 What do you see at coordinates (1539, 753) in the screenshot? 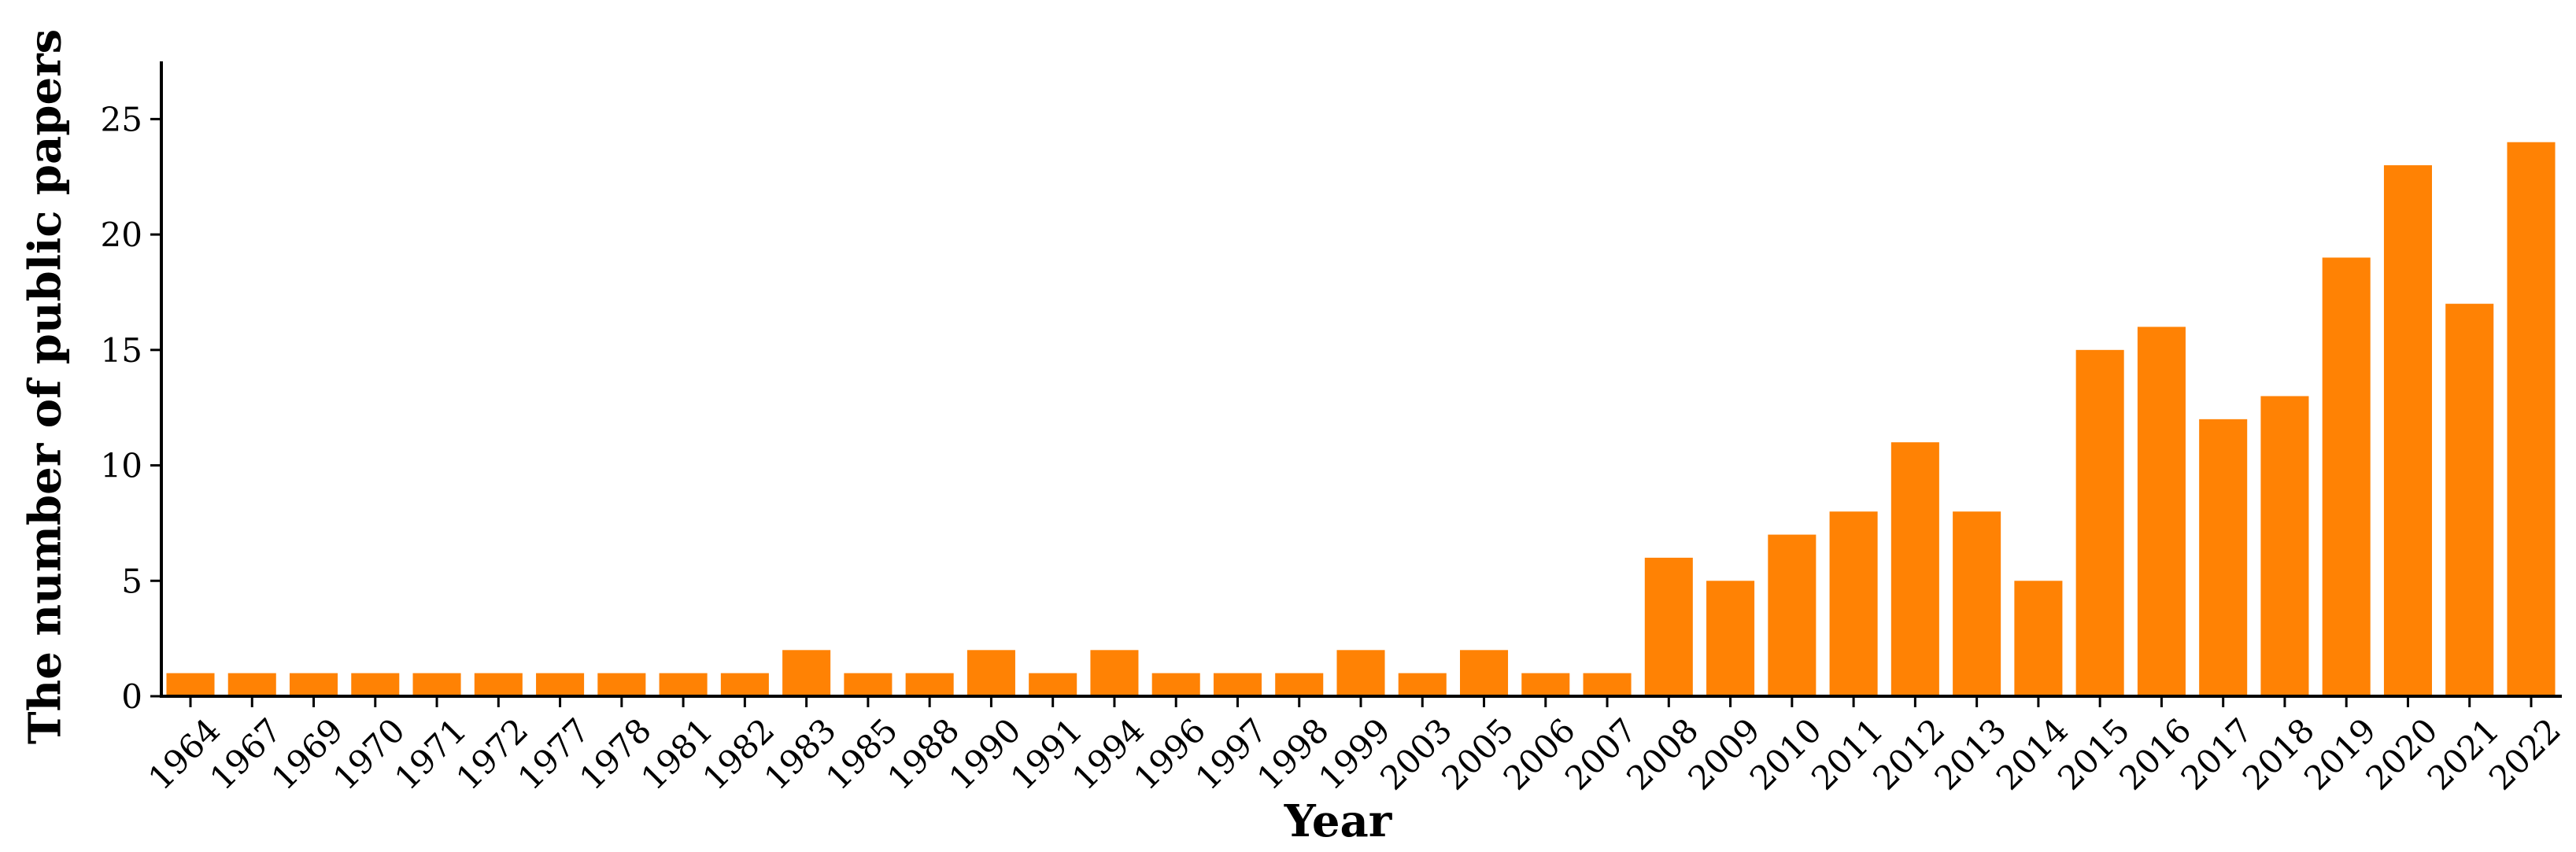
I see `x-tick-label-2006: 2006` at bounding box center [1539, 753].